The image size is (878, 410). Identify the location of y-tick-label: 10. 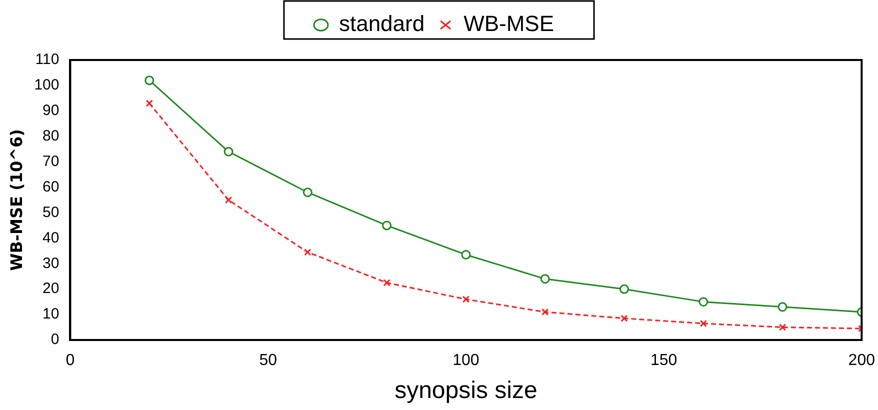
(51, 314).